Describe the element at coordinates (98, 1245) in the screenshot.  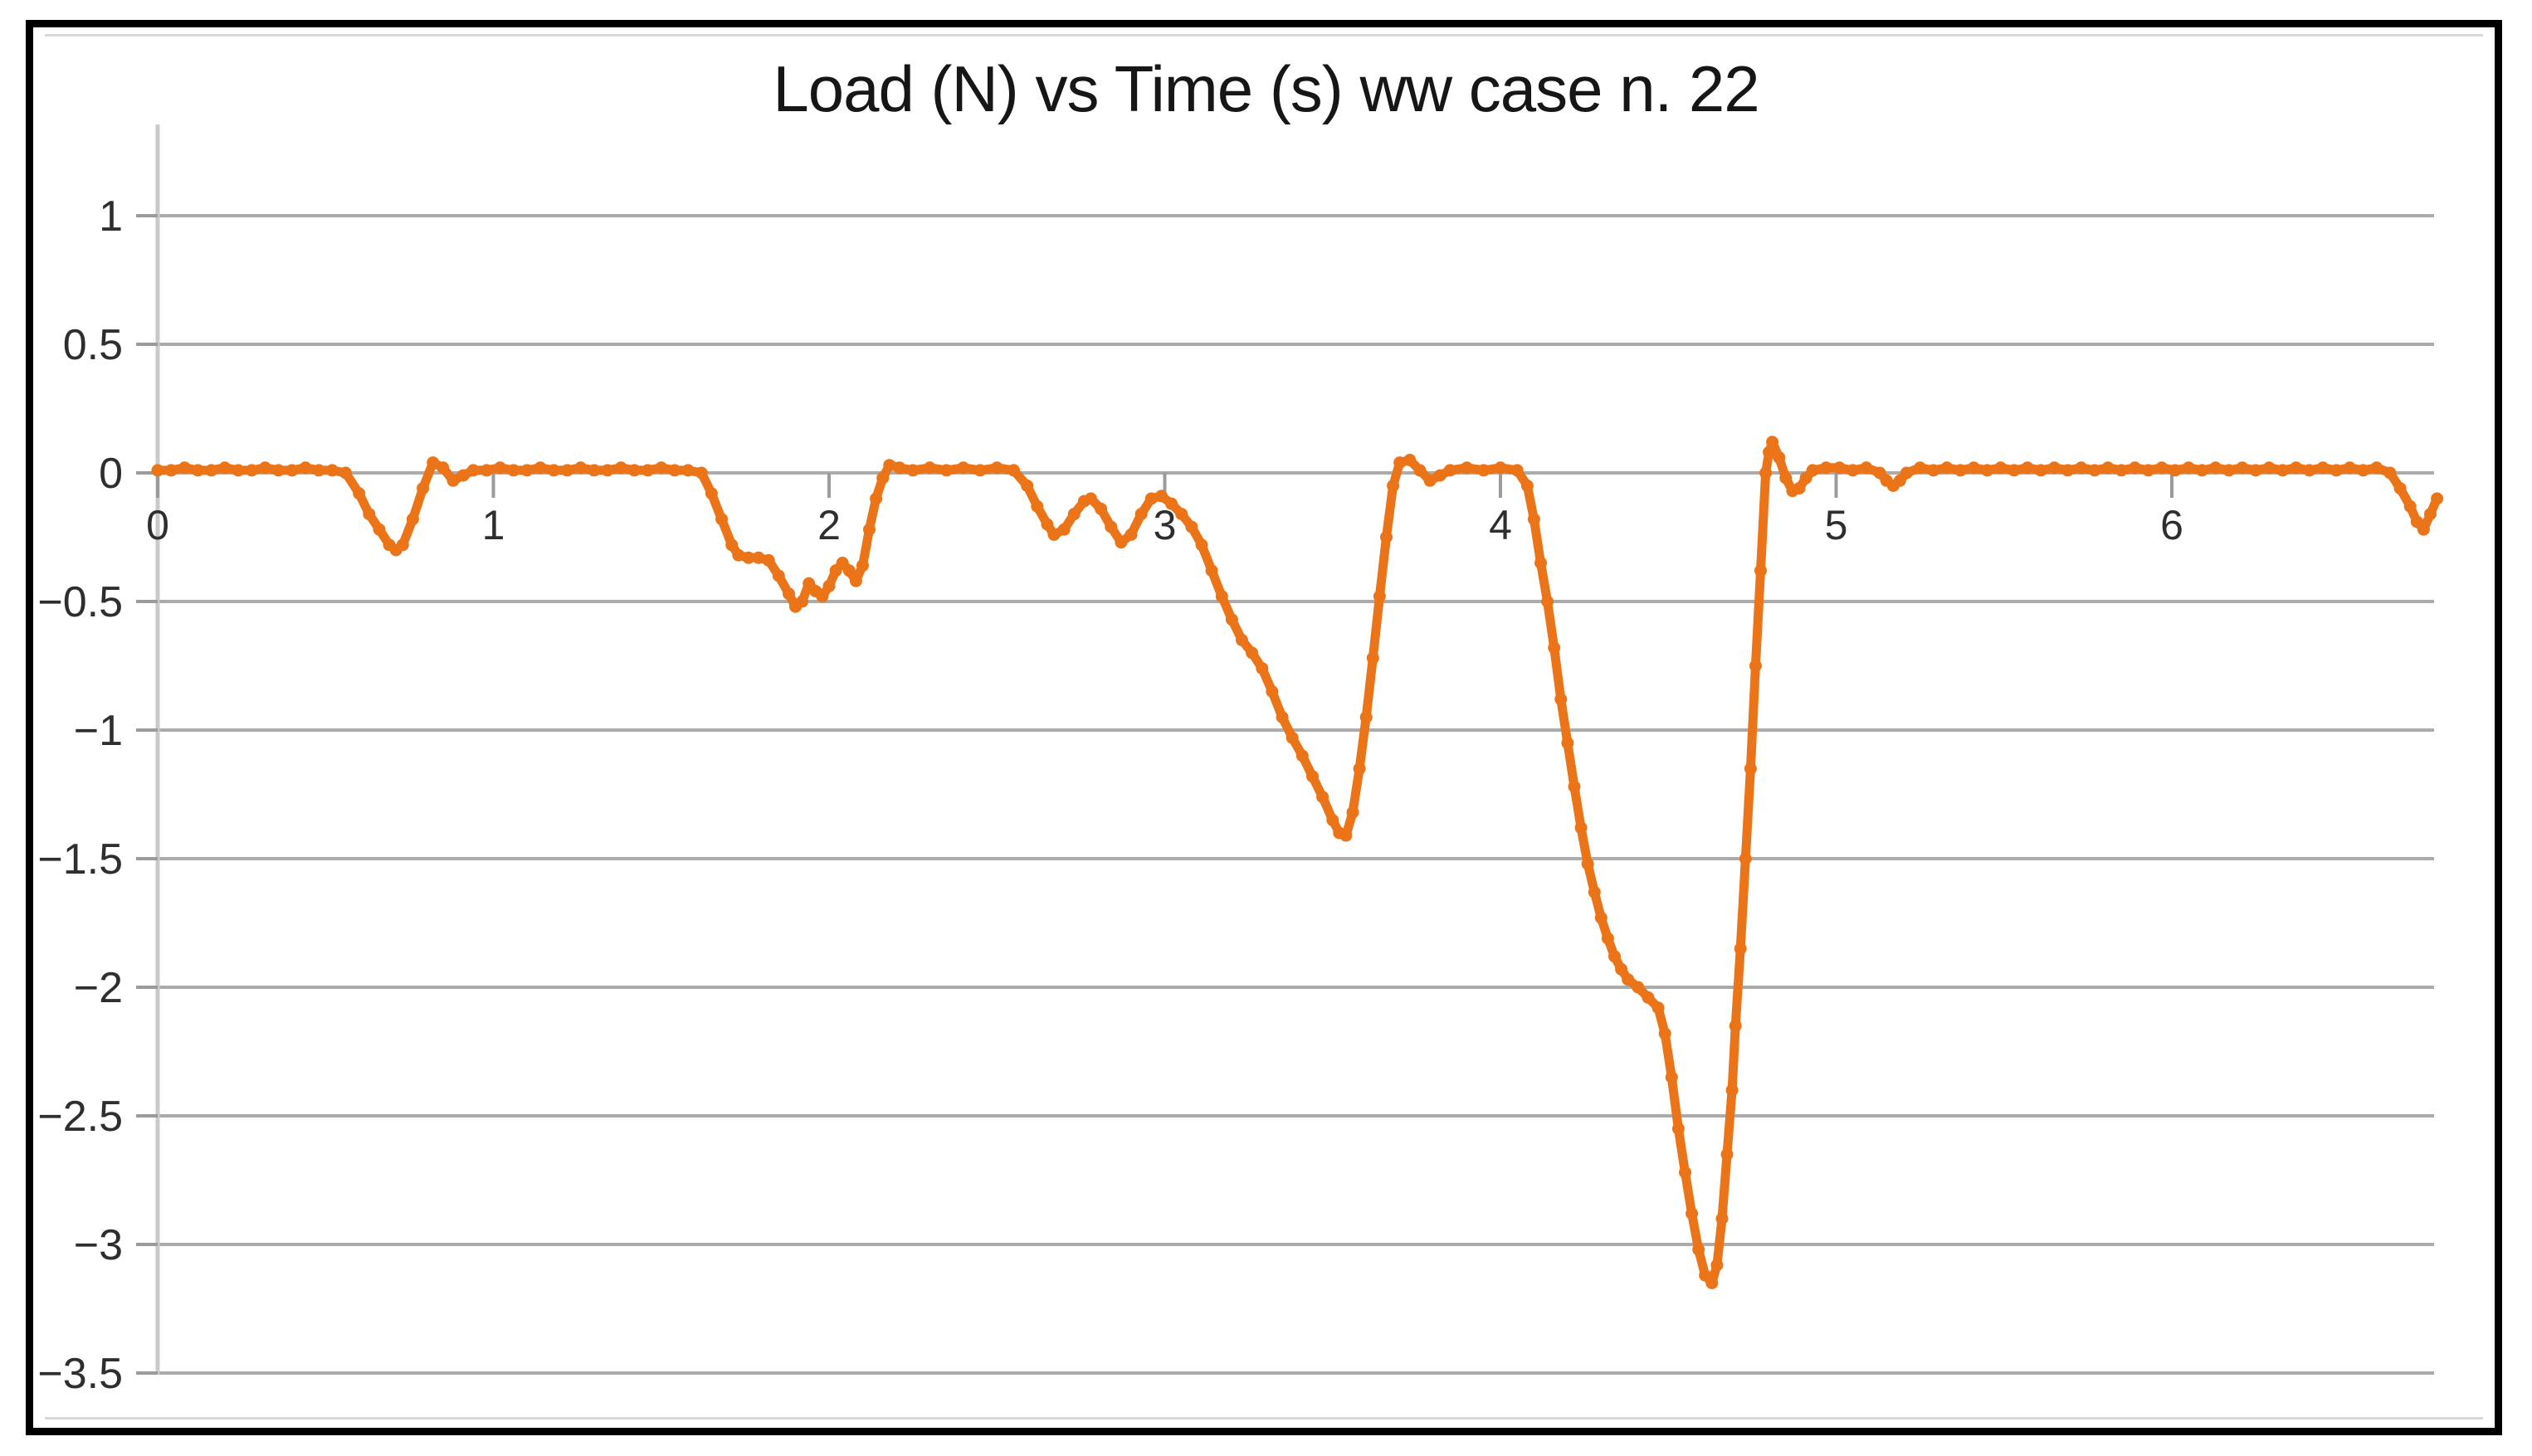
I see `y-tick-label: −3` at that location.